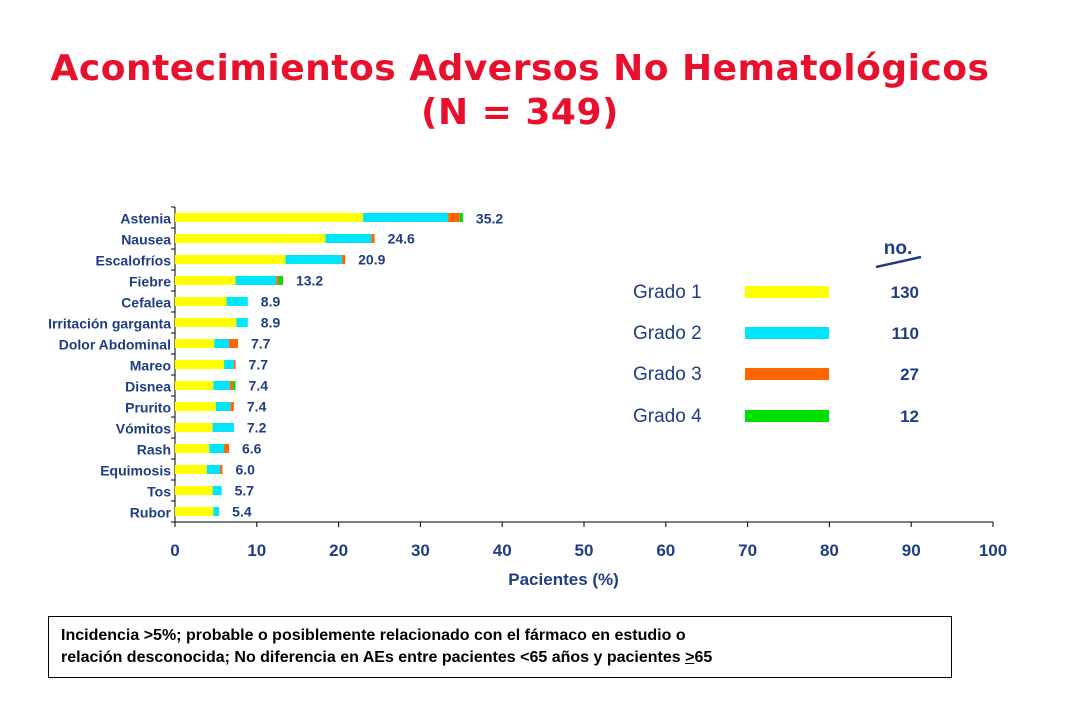 The width and height of the screenshot is (1080, 720). Describe the element at coordinates (257, 428) in the screenshot. I see `data-label: 7.2` at that location.